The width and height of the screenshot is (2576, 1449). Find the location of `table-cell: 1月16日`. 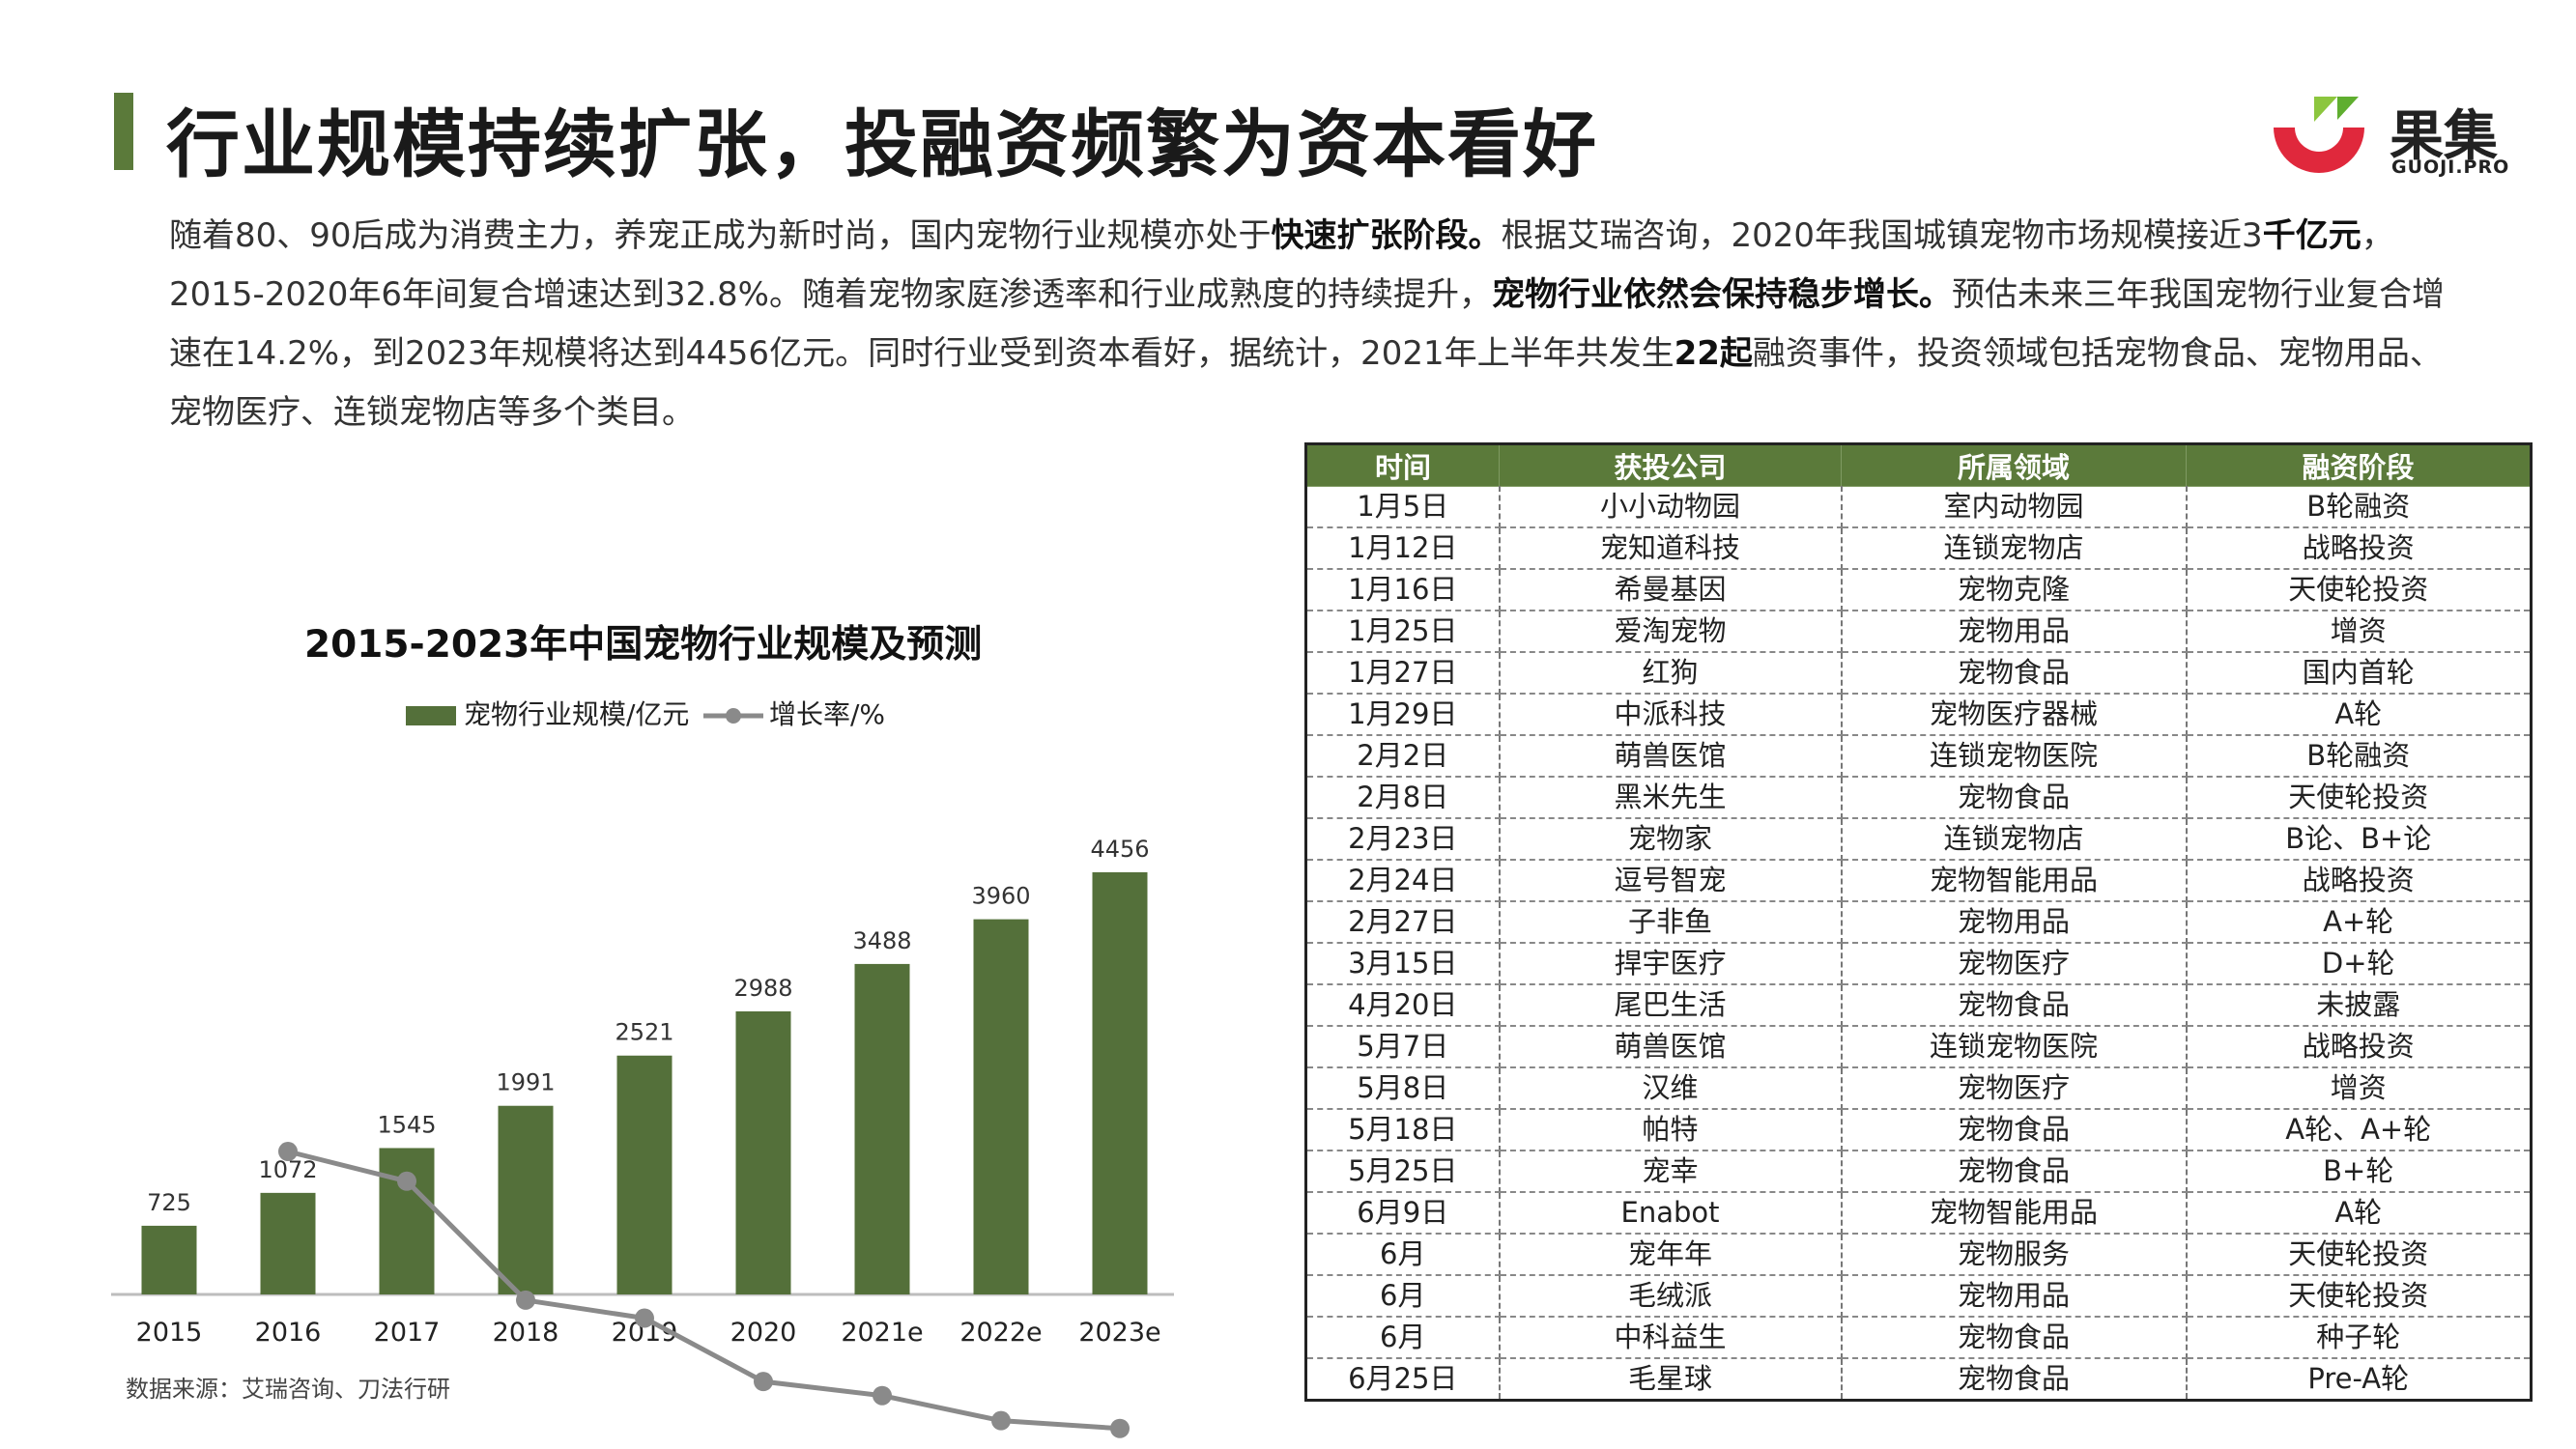

table-cell: 1月16日 is located at coordinates (1403, 590).